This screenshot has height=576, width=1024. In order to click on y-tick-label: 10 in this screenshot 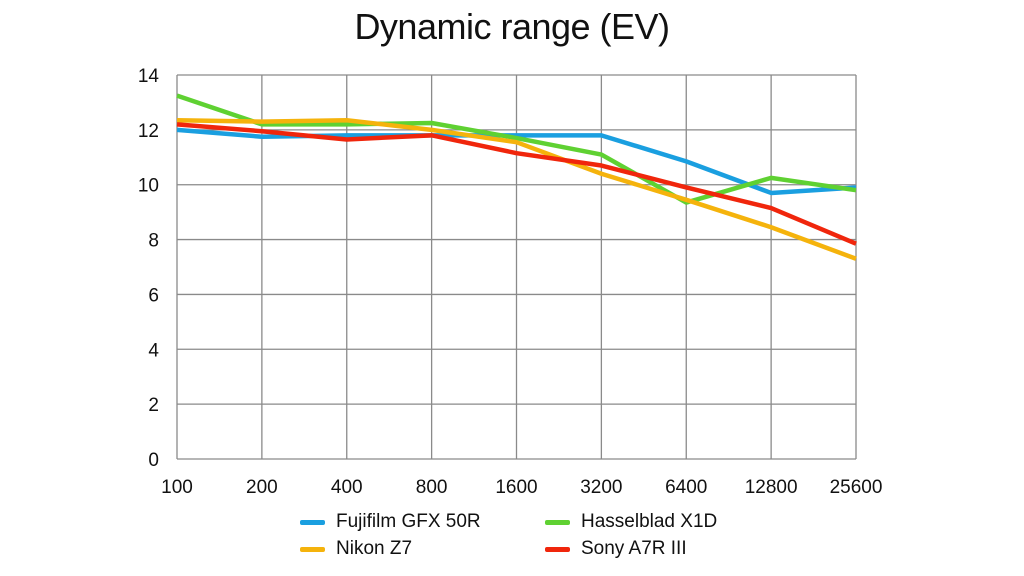, I will do `click(148, 186)`.